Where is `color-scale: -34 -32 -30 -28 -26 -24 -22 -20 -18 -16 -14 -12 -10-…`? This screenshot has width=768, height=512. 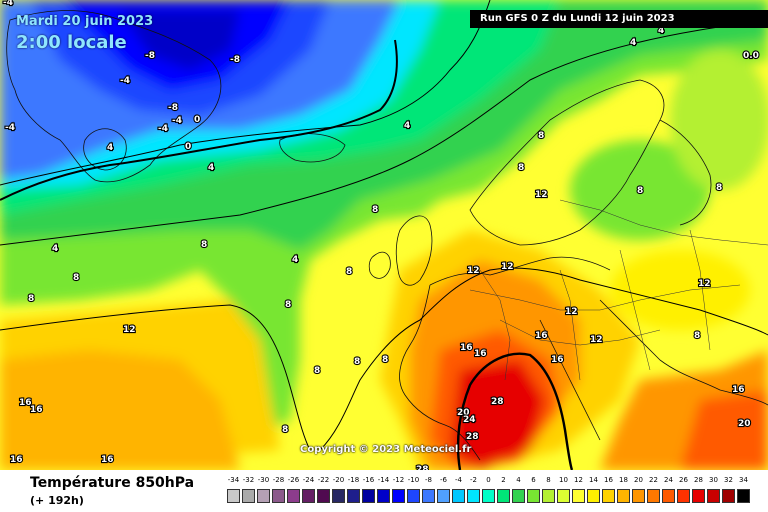
color-scale: -34 -32 -30 -28 -26 -24 -22 -20 -18 -16 -14 -12 -10-… is located at coordinates (488, 491).